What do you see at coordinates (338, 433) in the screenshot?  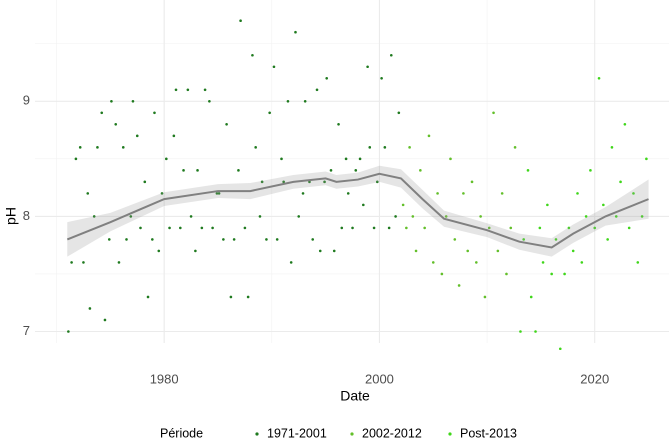 I see `legend: Période 1971-2001 2002-2012 Post-2013` at bounding box center [338, 433].